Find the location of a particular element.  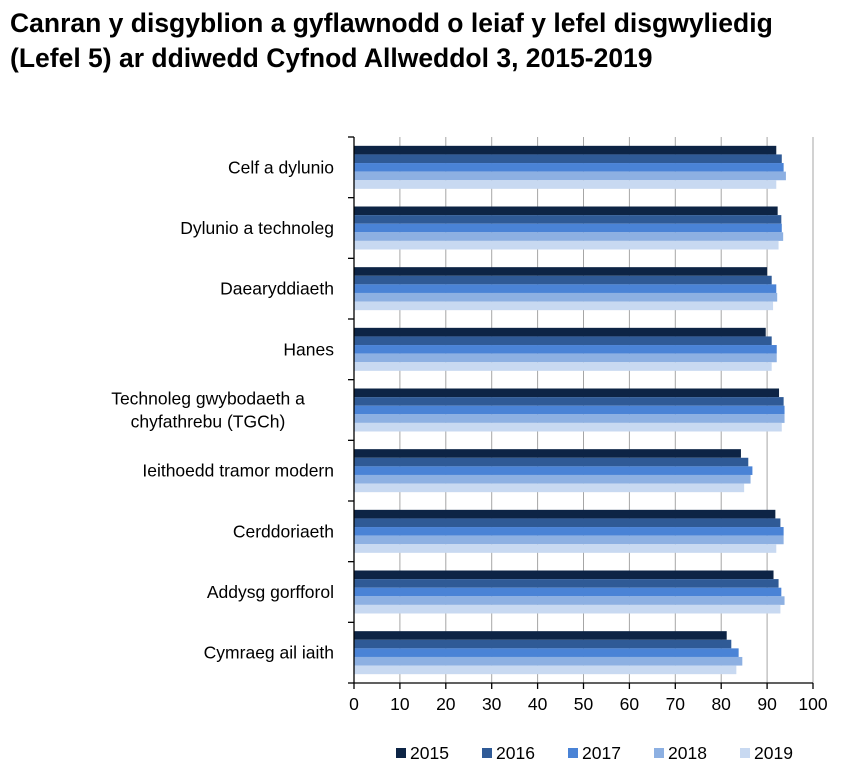

x-tick-label: 30 is located at coordinates (492, 704).